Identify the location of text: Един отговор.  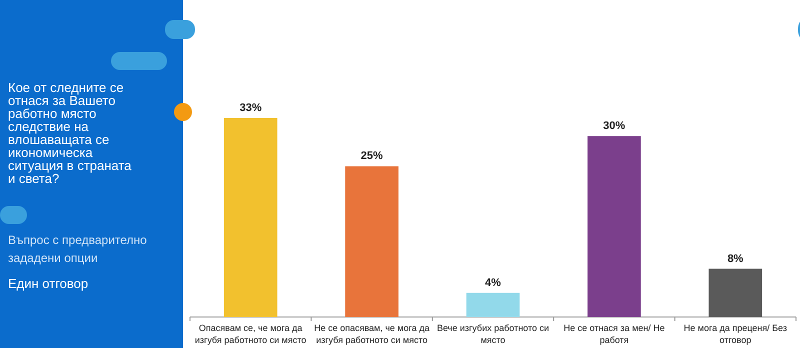
(48, 283).